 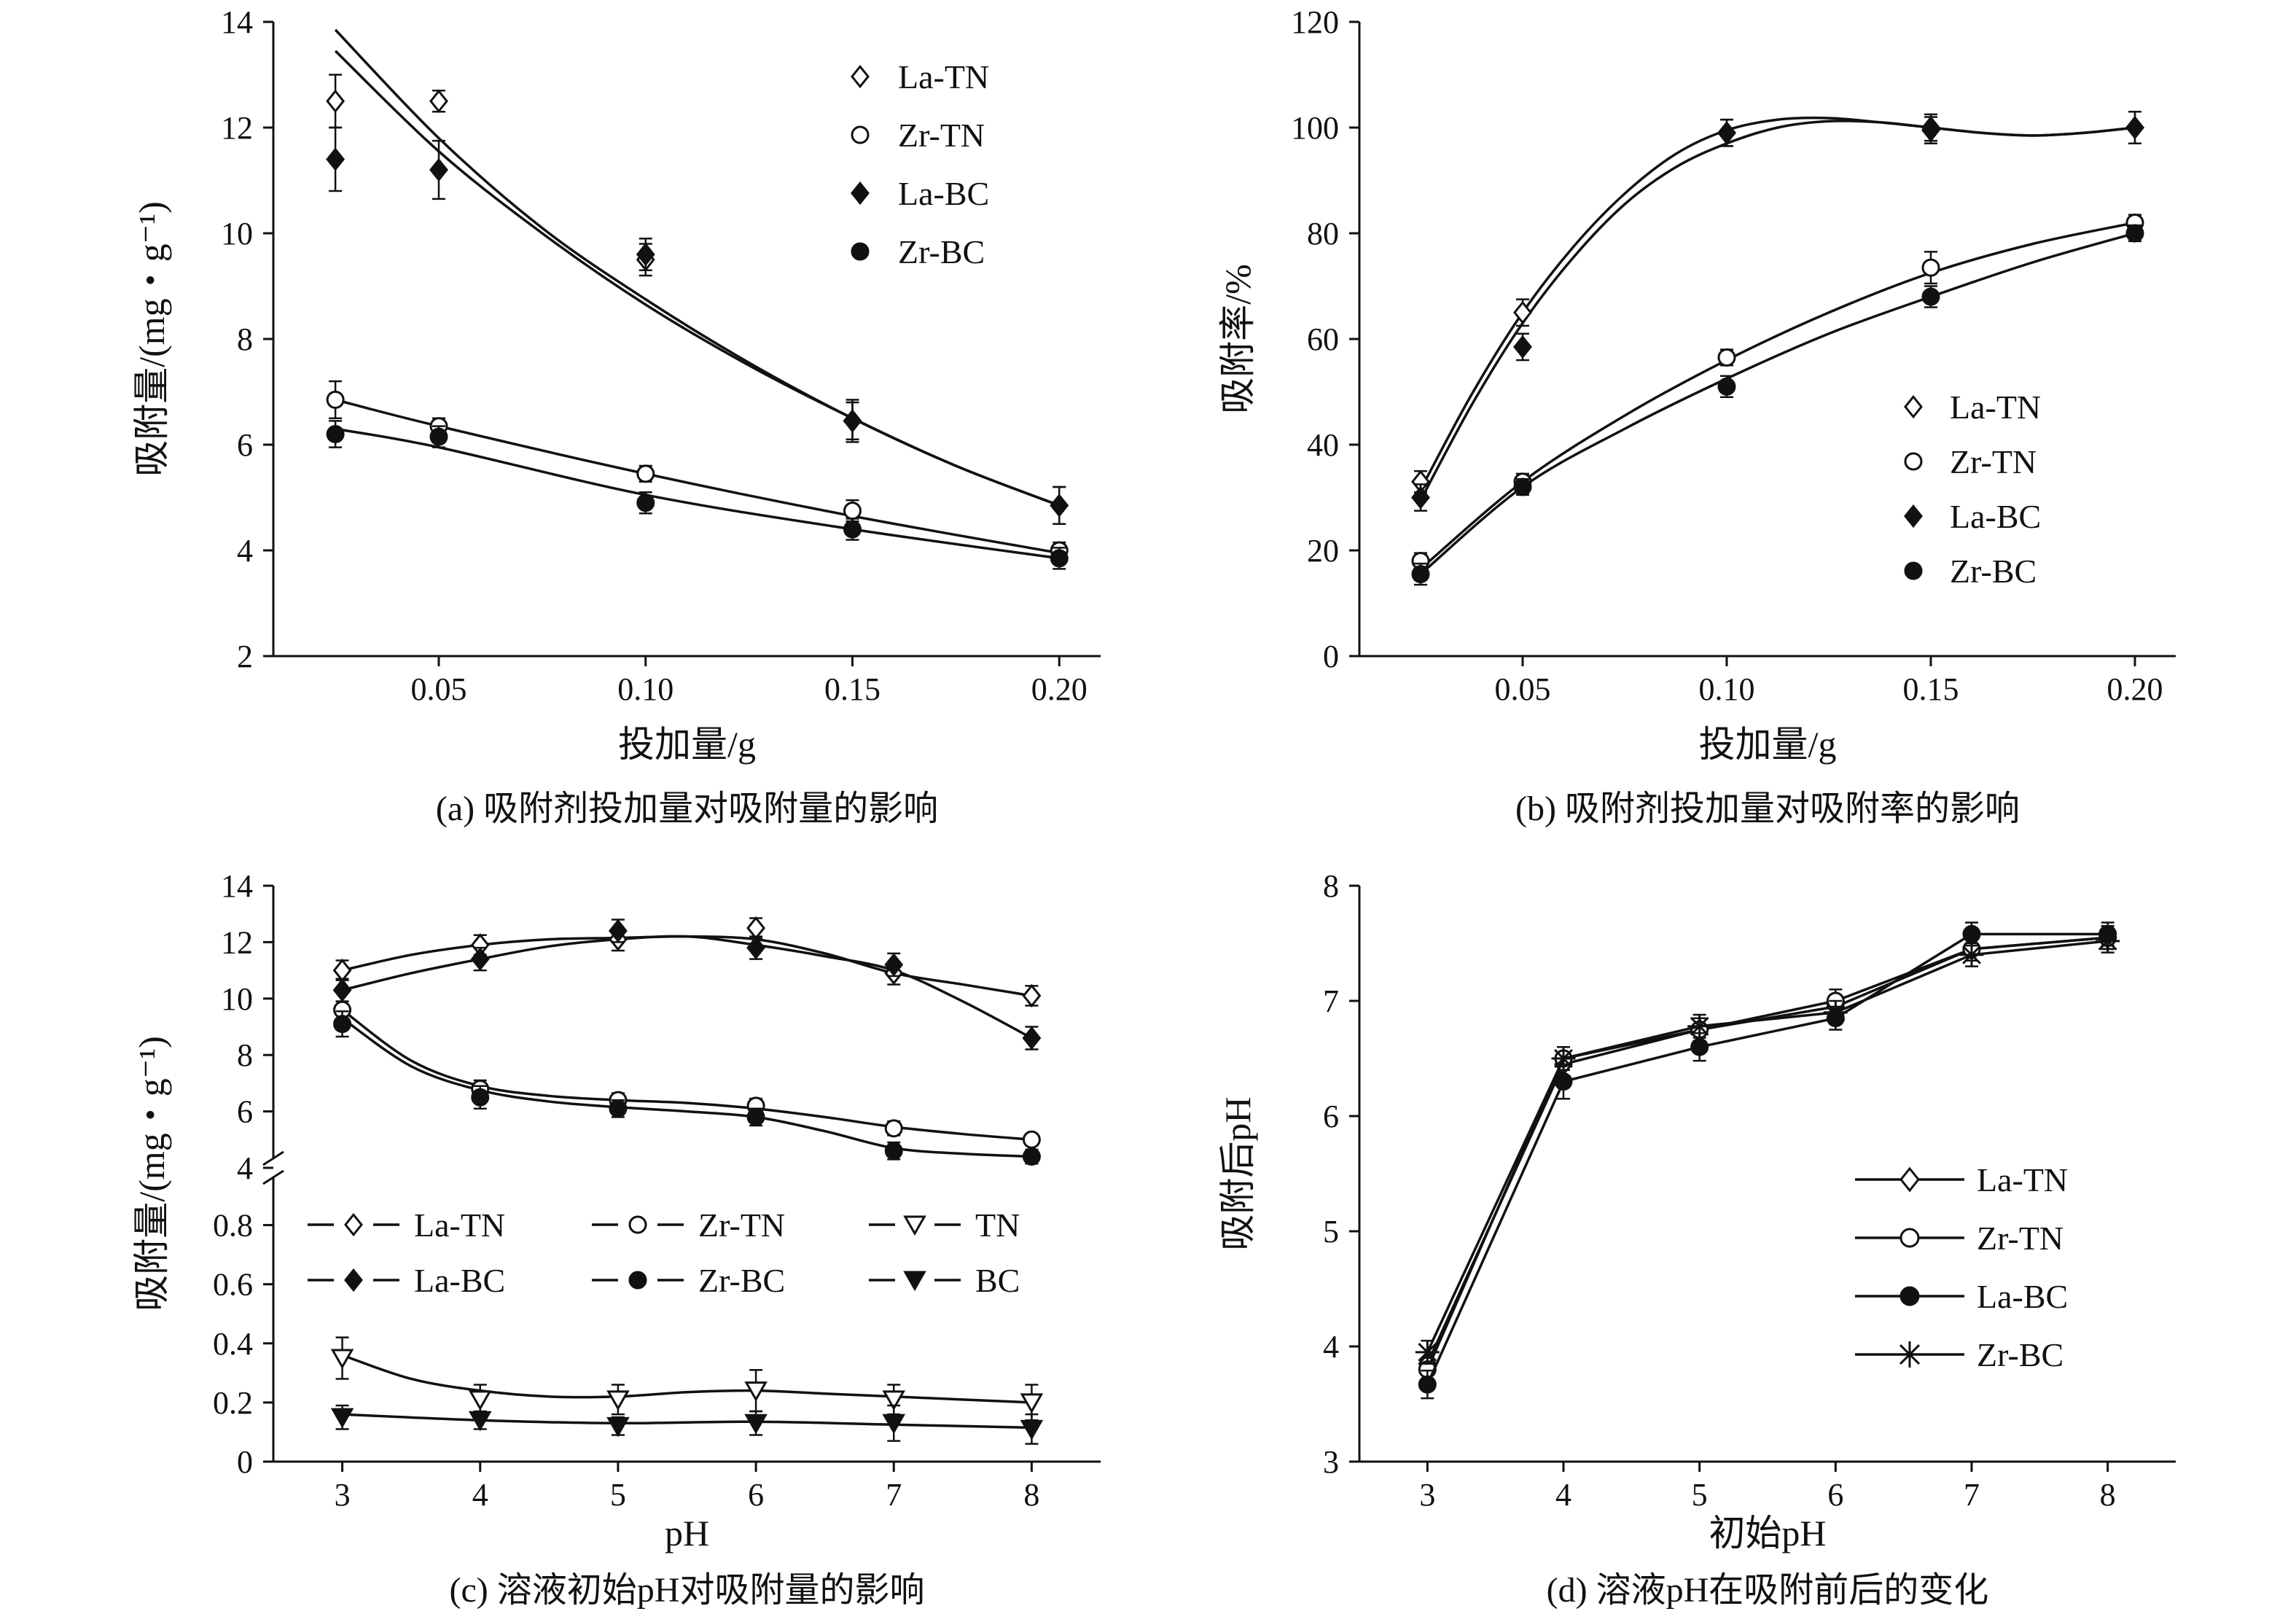 I want to click on y-tick-label: 3, so click(x=1331, y=1462).